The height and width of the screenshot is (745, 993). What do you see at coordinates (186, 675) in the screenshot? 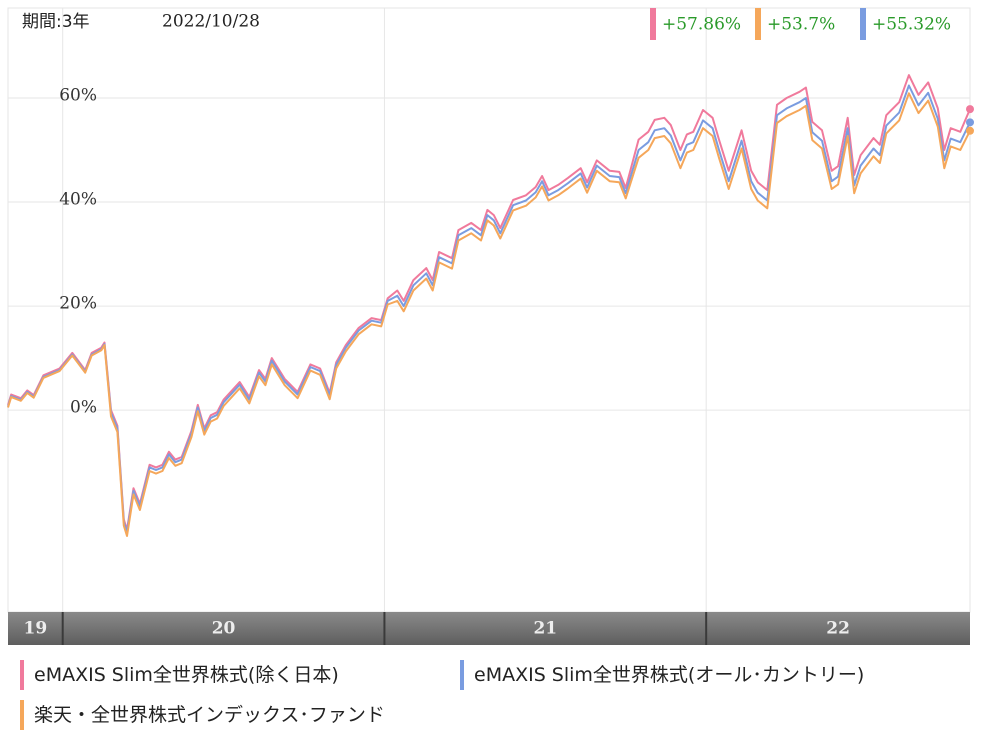
I see `legend-label: eMAXIS Slim全世界株式(除く日本)` at bounding box center [186, 675].